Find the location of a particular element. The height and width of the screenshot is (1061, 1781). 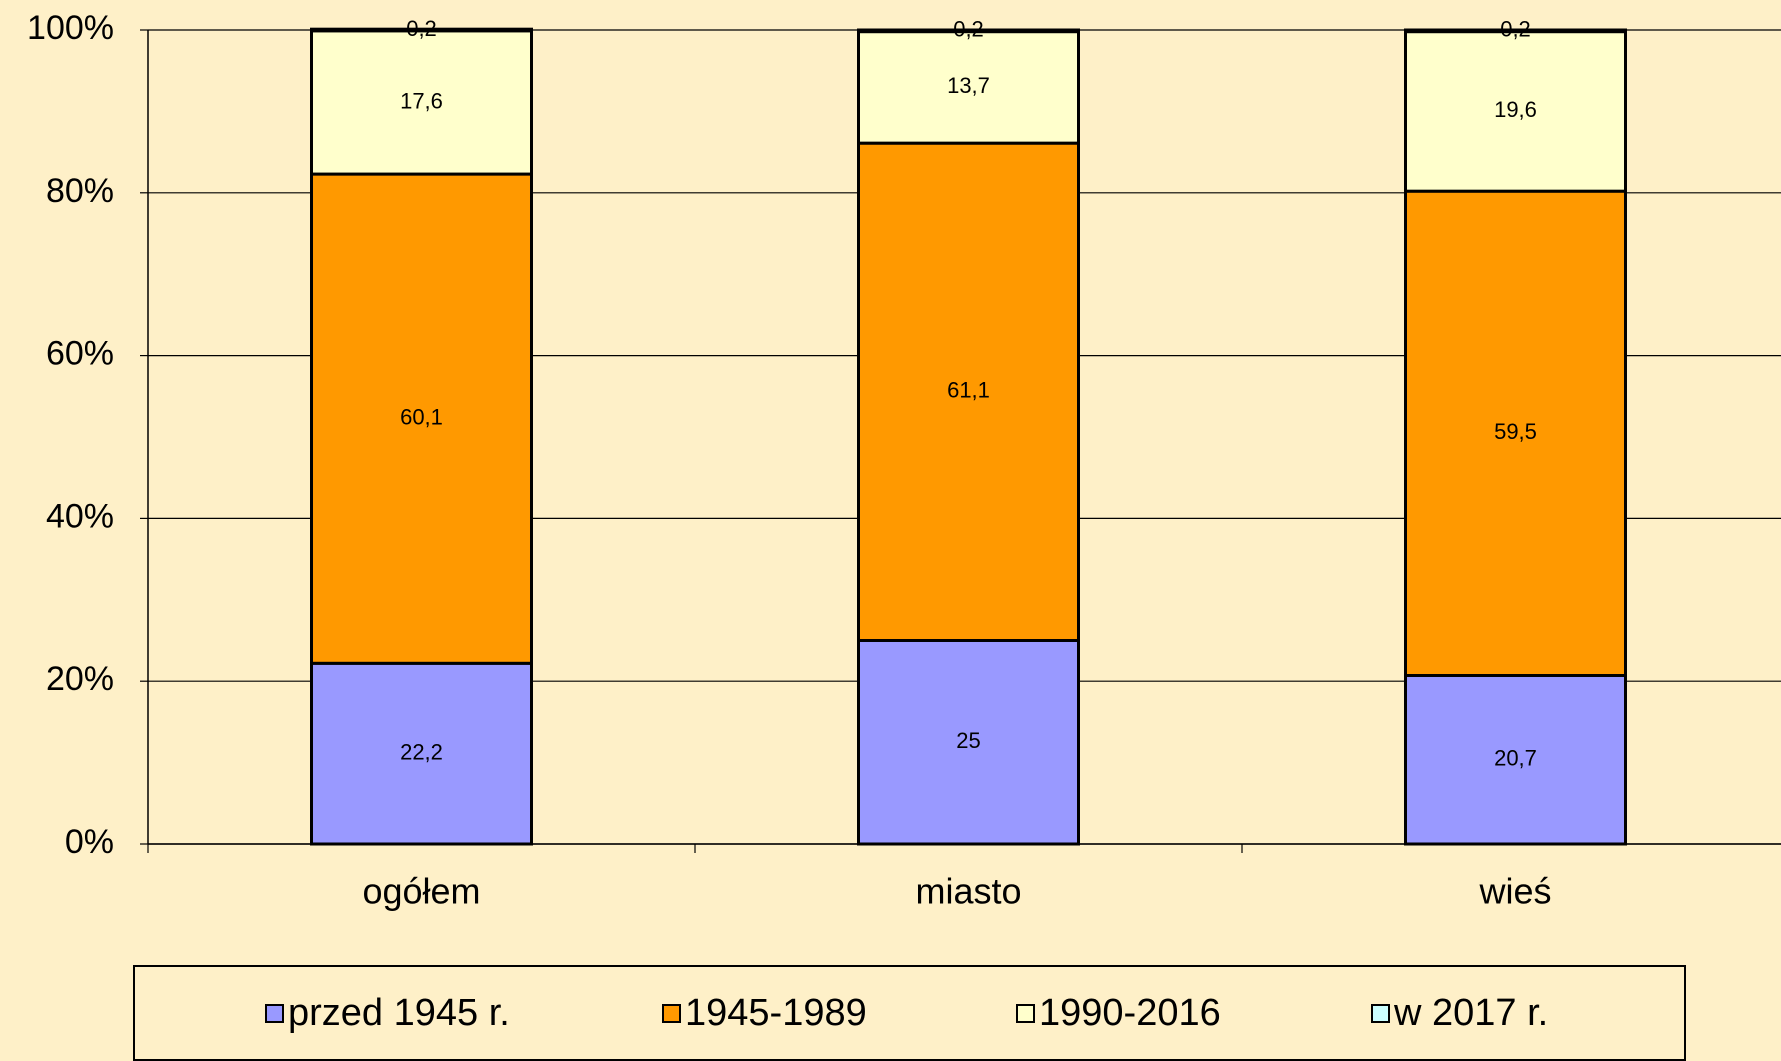

y-tick-label: 20% is located at coordinates (80, 679).